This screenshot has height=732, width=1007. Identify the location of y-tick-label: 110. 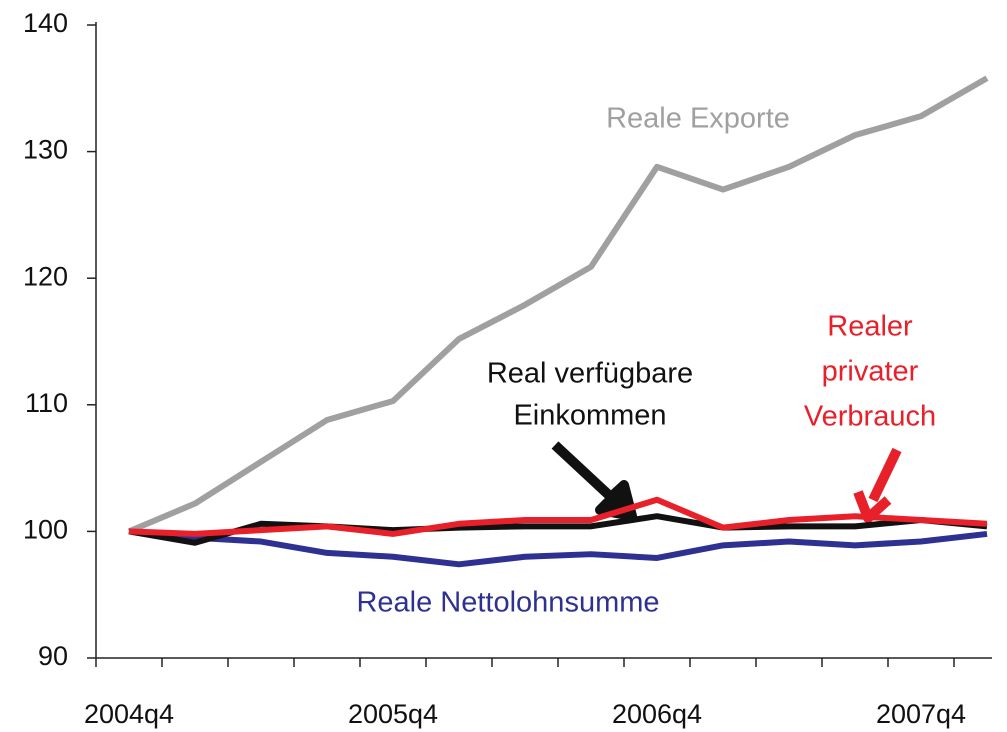
(46, 403).